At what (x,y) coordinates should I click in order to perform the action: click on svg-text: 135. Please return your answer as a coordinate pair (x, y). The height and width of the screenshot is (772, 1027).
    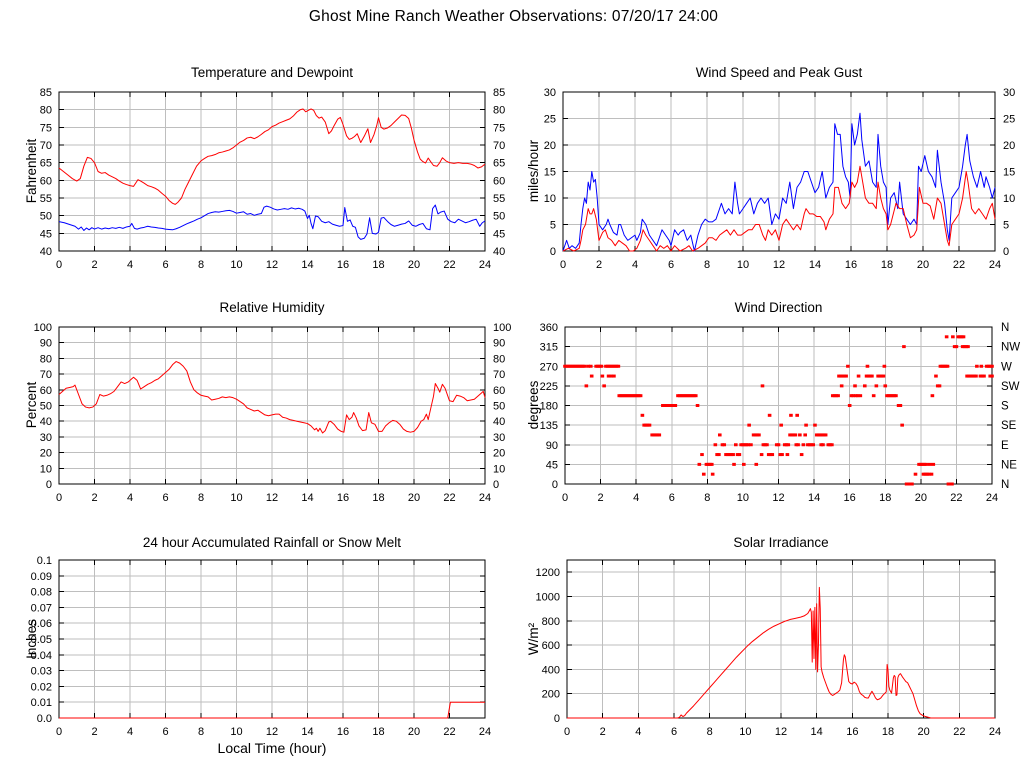
    Looking at the image, I should click on (549, 426).